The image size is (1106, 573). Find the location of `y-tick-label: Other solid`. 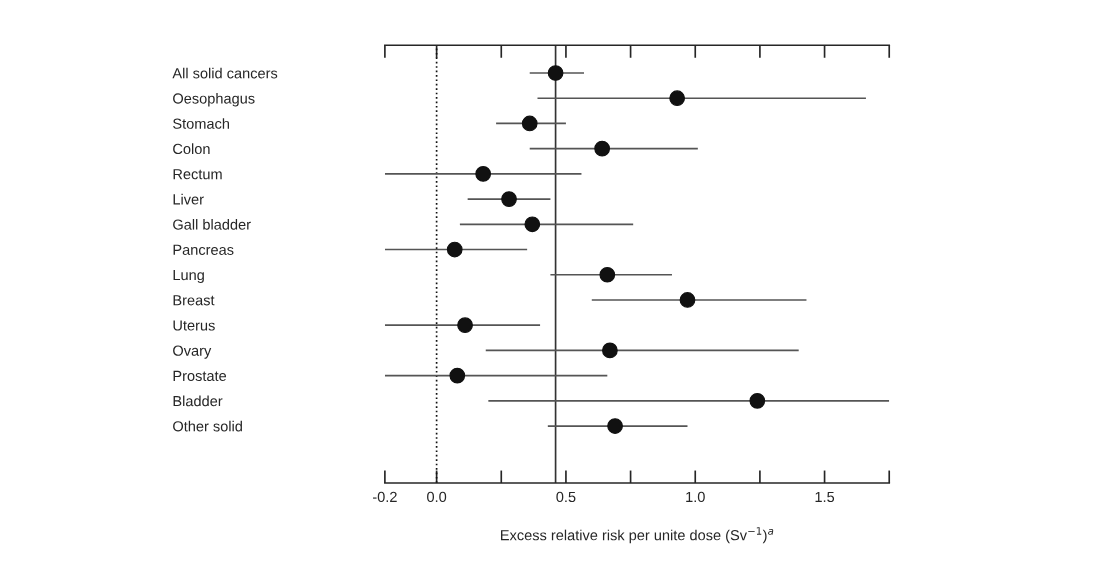

y-tick-label: Other solid is located at coordinates (207, 426).